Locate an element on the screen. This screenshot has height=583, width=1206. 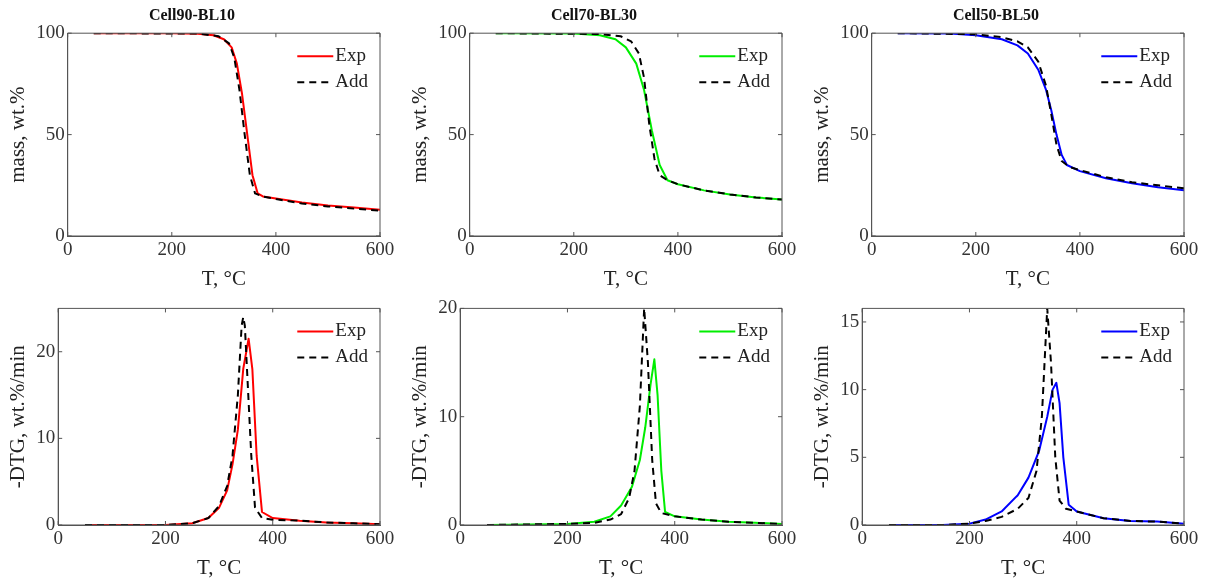
chart-title: Cell50-BL50 is located at coordinates (996, 14).